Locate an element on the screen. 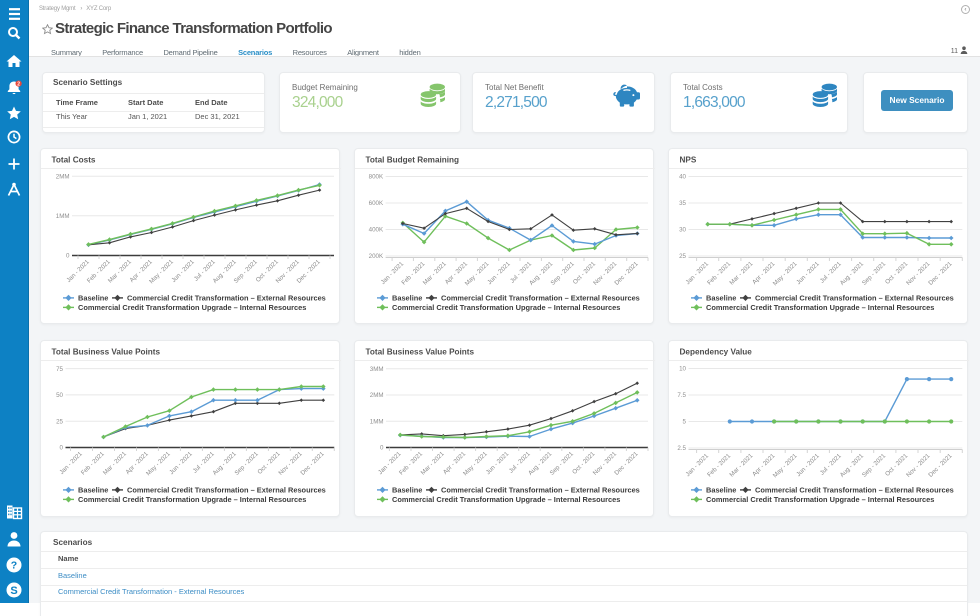  svg-text: 40 is located at coordinates (682, 177).